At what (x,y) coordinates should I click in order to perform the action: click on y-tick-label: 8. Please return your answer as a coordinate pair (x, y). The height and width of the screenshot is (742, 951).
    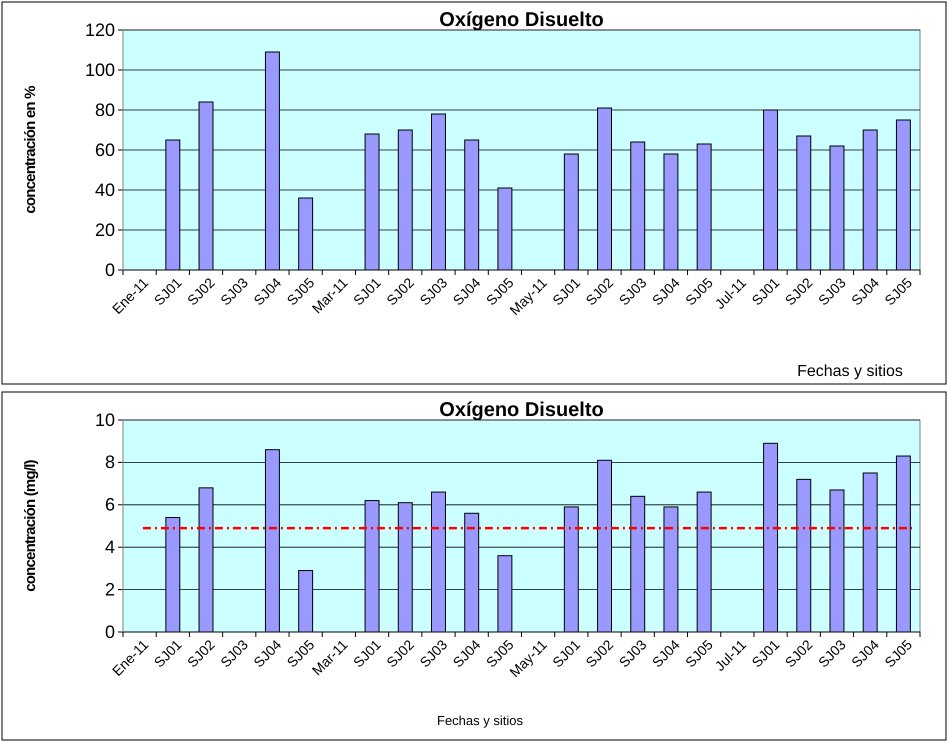
    Looking at the image, I should click on (109, 462).